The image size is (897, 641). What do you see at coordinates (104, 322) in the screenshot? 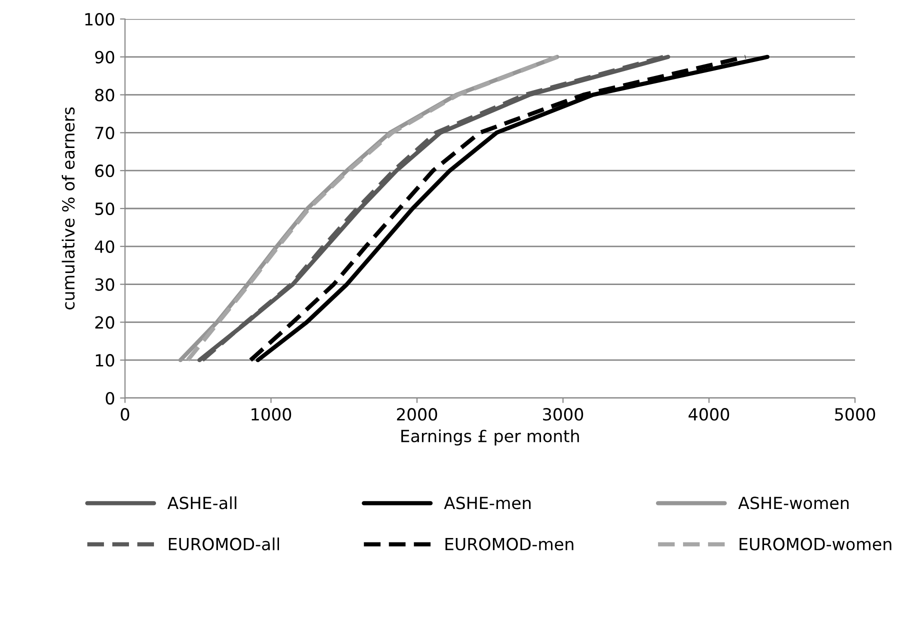
I see `y-tick-label: 20` at bounding box center [104, 322].